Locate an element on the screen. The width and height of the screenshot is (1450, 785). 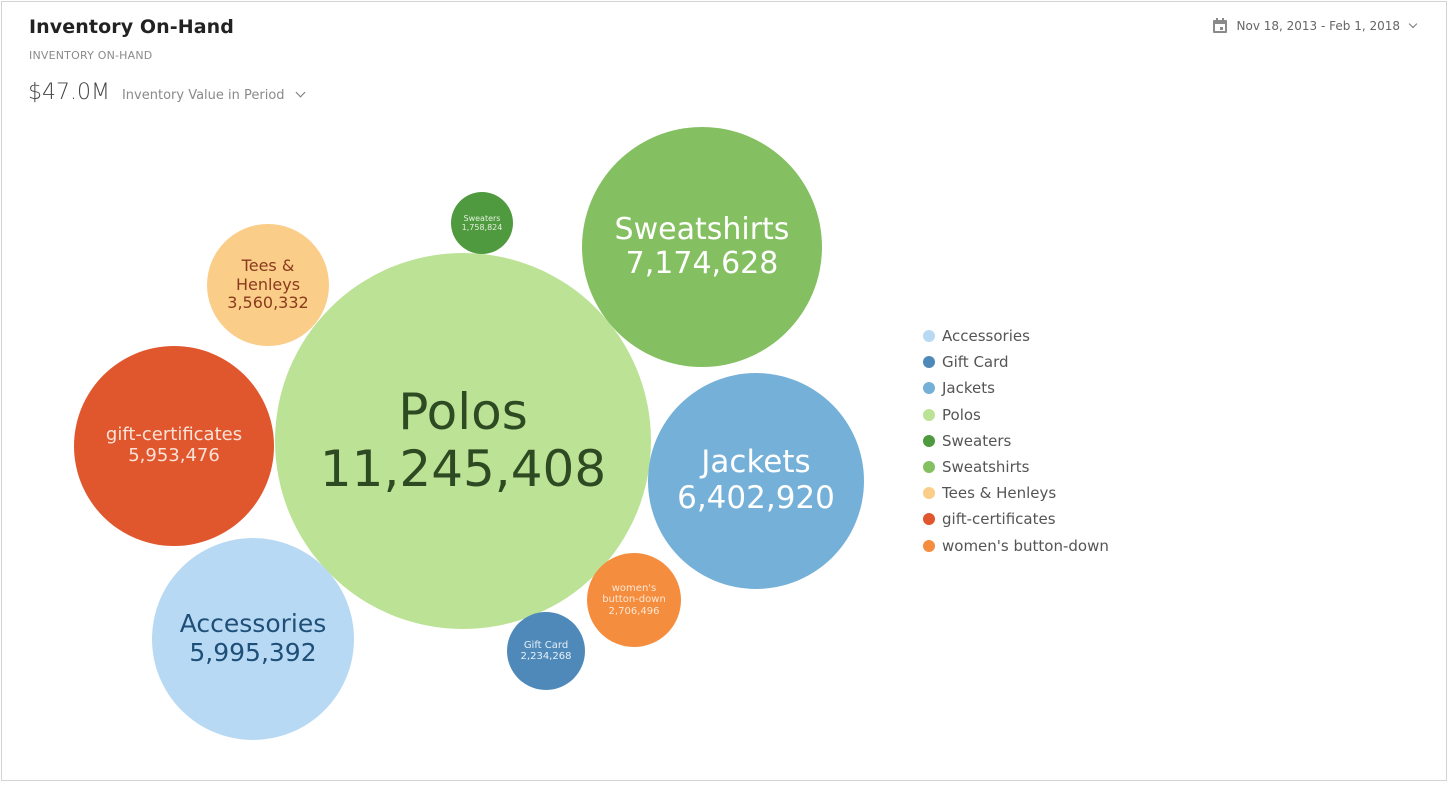
legend-item: Jackets is located at coordinates (1016, 388).